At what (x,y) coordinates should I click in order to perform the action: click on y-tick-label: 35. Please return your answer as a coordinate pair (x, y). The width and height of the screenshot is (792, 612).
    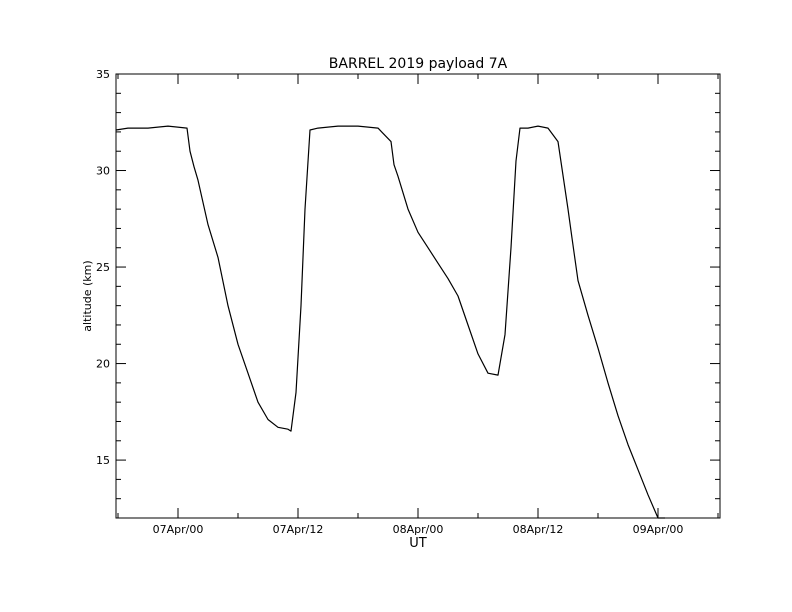
    Looking at the image, I should click on (103, 74).